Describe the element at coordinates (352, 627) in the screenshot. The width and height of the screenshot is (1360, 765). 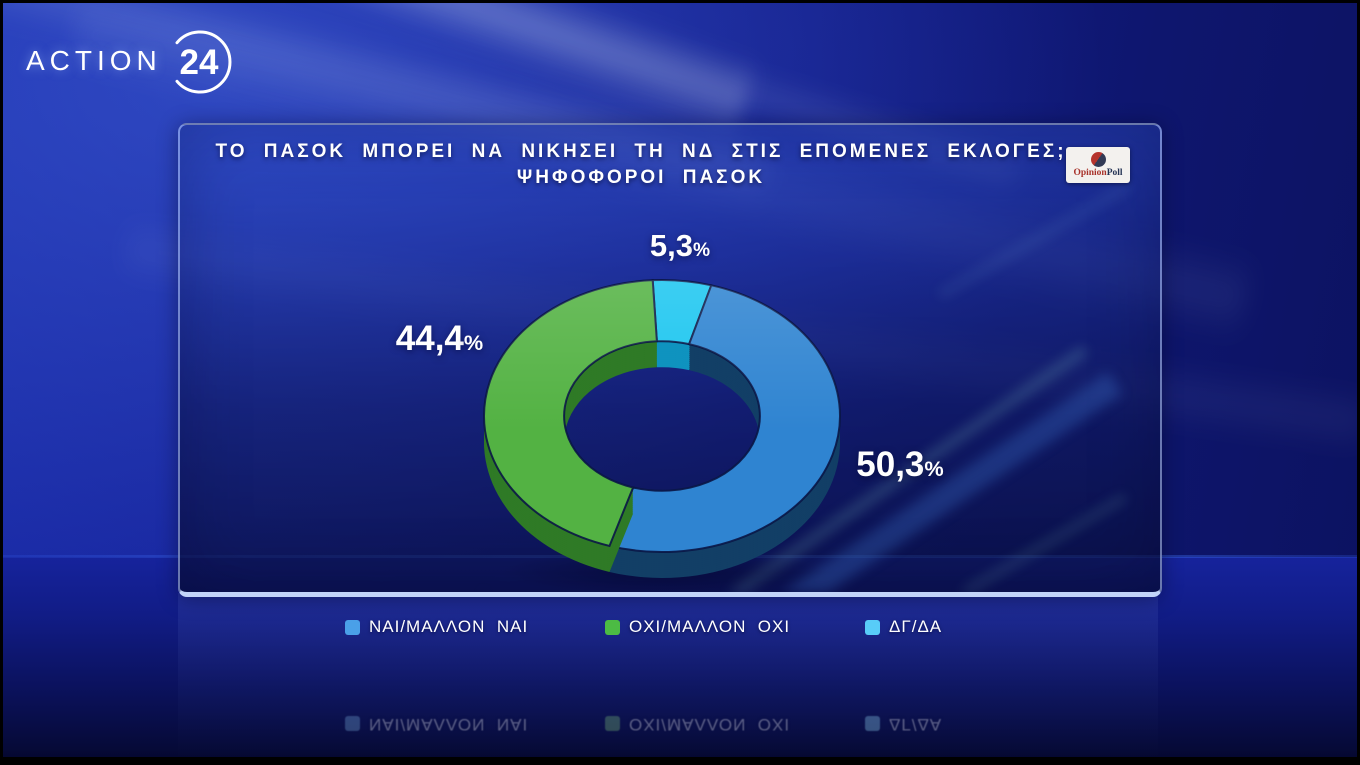
I see `legend-swatch-nai` at that location.